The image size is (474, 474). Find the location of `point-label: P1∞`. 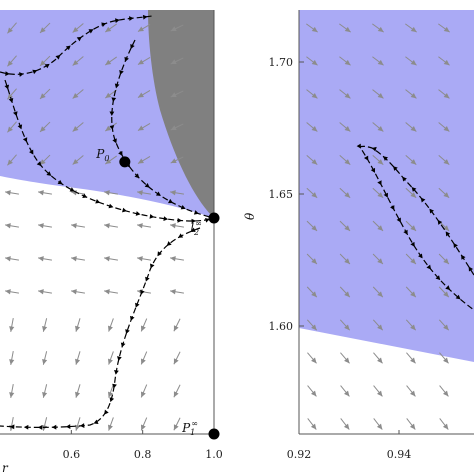

point-label: P1∞ is located at coordinates (189, 428).